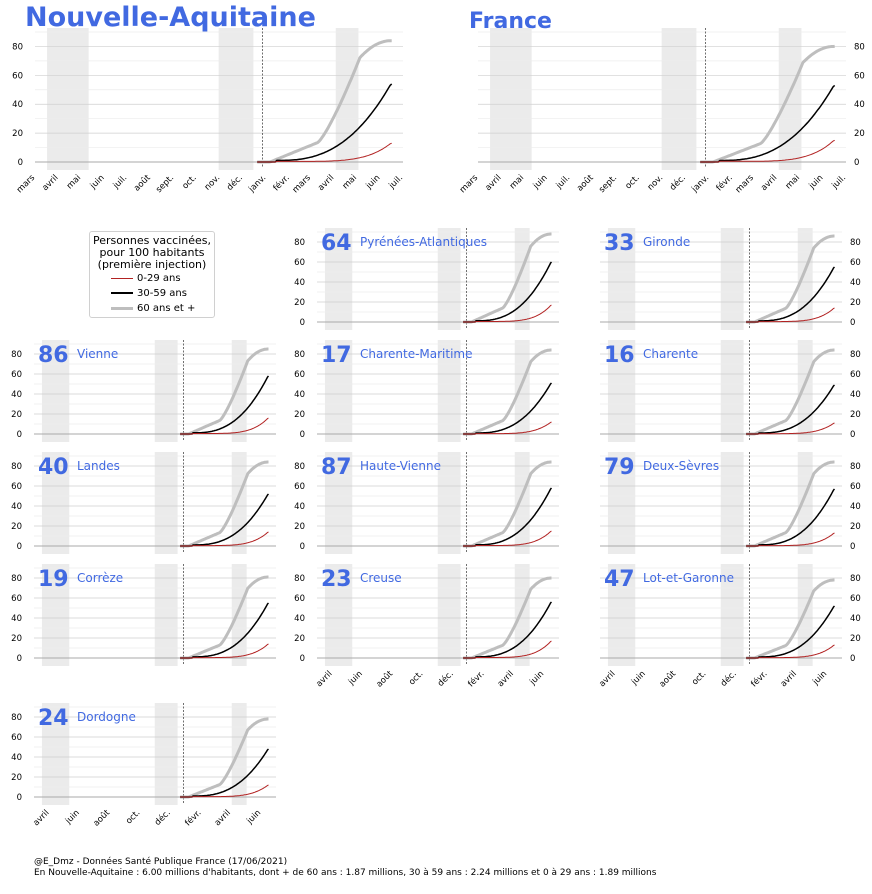 This screenshot has height=894, width=872. I want to click on department-code: 23, so click(336, 579).